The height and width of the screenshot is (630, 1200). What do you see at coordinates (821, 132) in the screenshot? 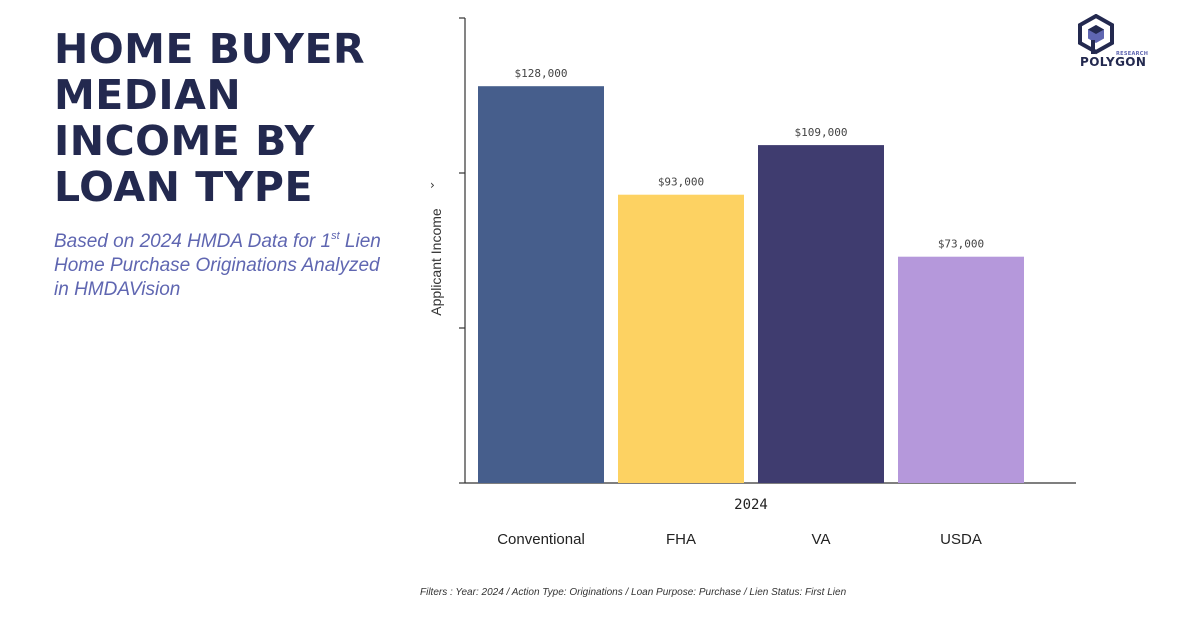
I see `value-label-va: $109,000` at bounding box center [821, 132].